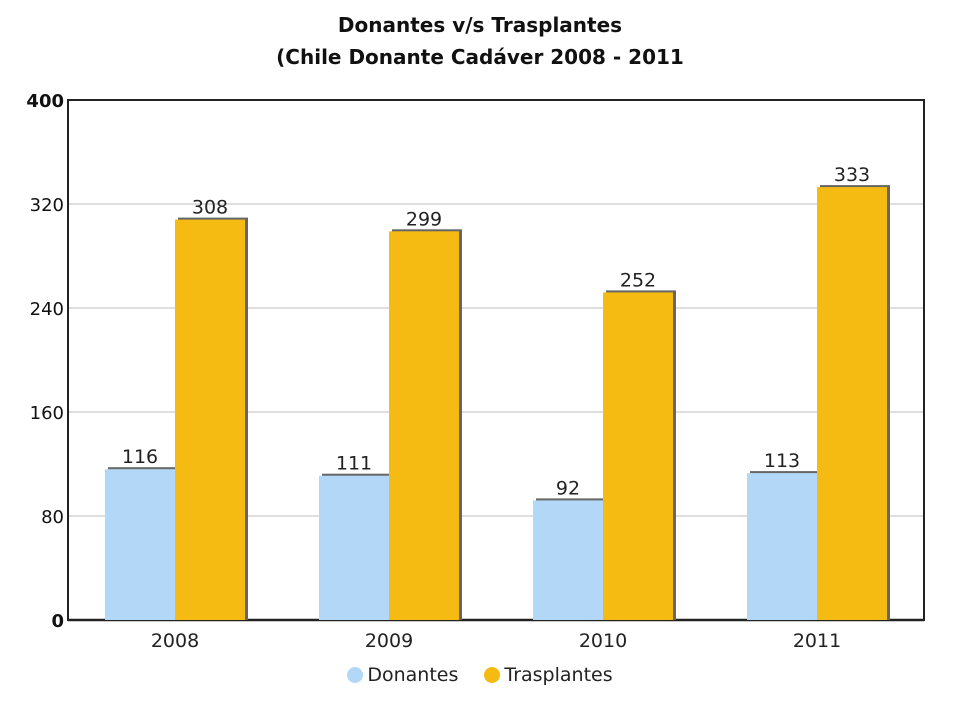  Describe the element at coordinates (424, 426) in the screenshot. I see `bar-trasplantes-2009` at that location.